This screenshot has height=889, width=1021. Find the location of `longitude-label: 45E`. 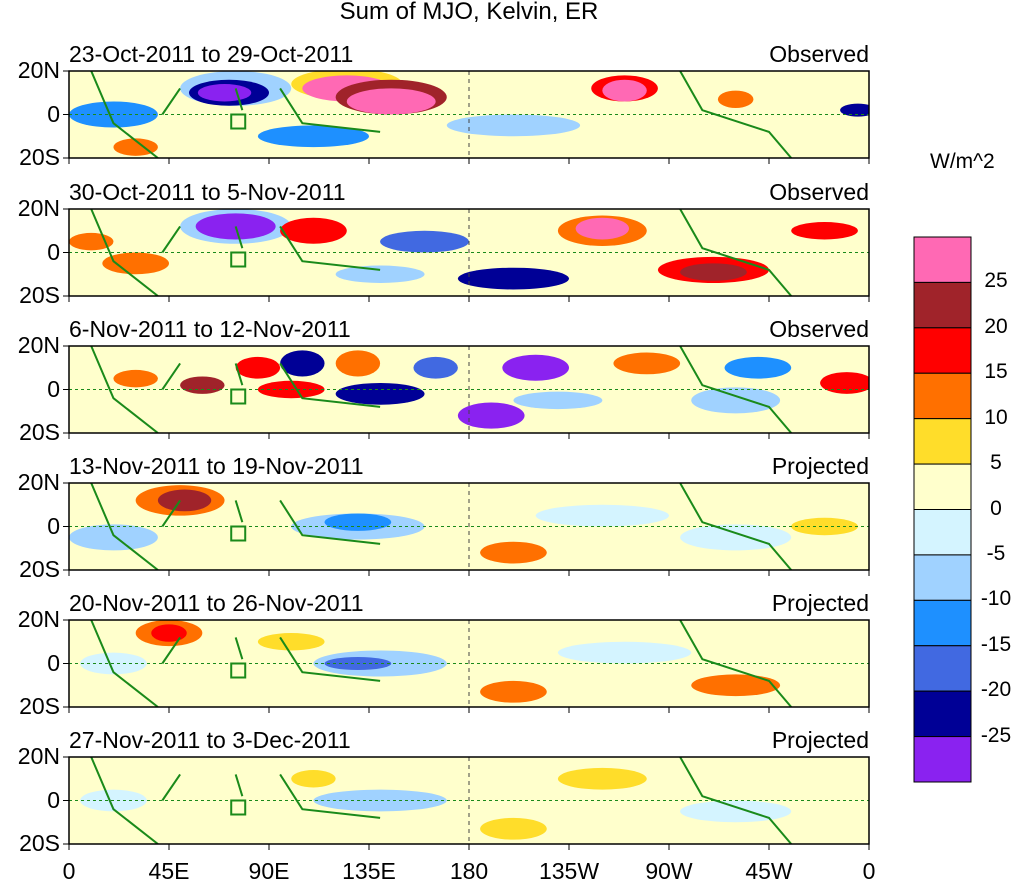

longitude-label: 45E is located at coordinates (169, 871).